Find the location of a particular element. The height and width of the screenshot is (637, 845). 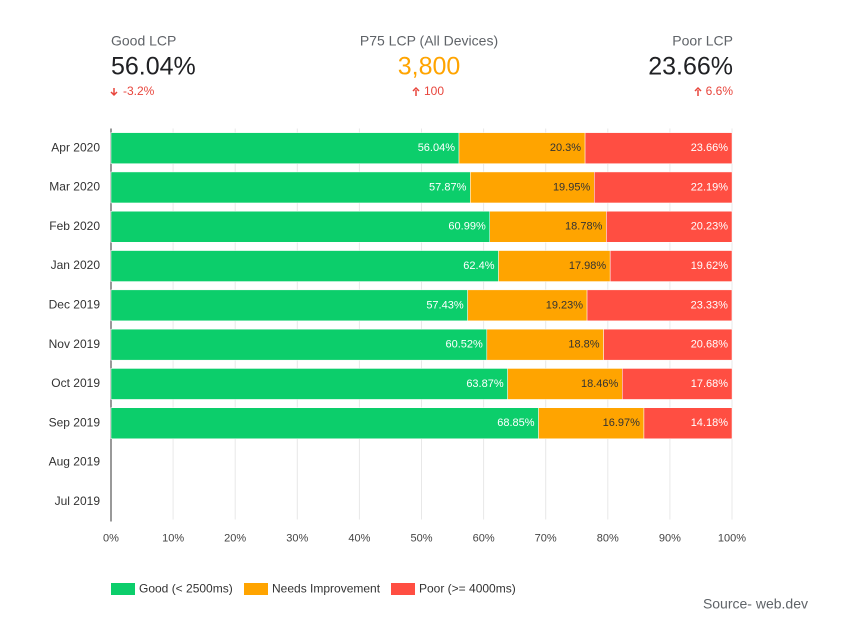

x-tick-label: 100% is located at coordinates (732, 538).